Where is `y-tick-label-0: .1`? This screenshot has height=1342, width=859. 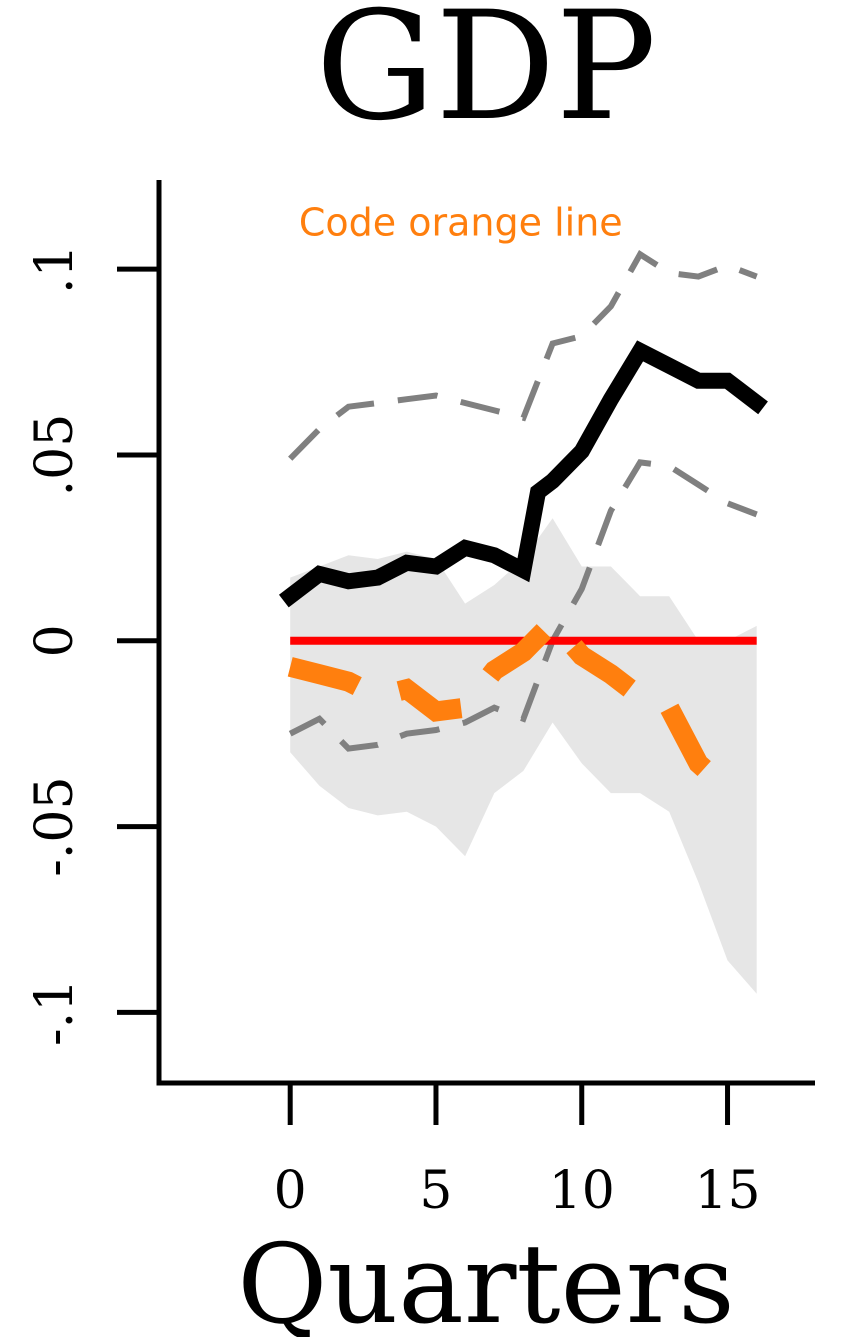 y-tick-label-0: .1 is located at coordinates (55, 269).